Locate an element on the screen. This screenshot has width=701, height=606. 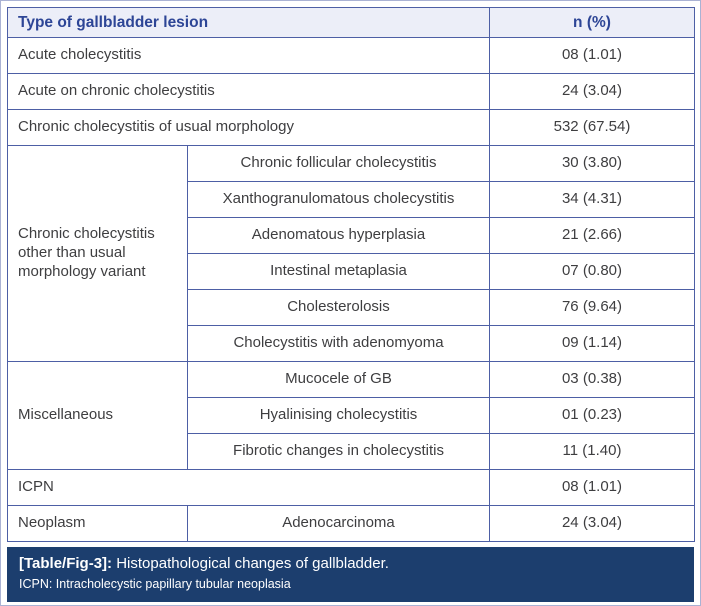
table-row: Cholesterolosis 76 (9.64) is located at coordinates (351, 307).